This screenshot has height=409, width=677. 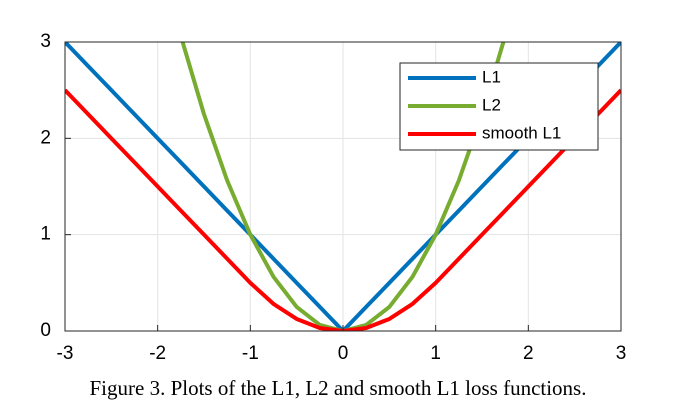 I want to click on x-tick-label: 1, so click(x=435, y=353).